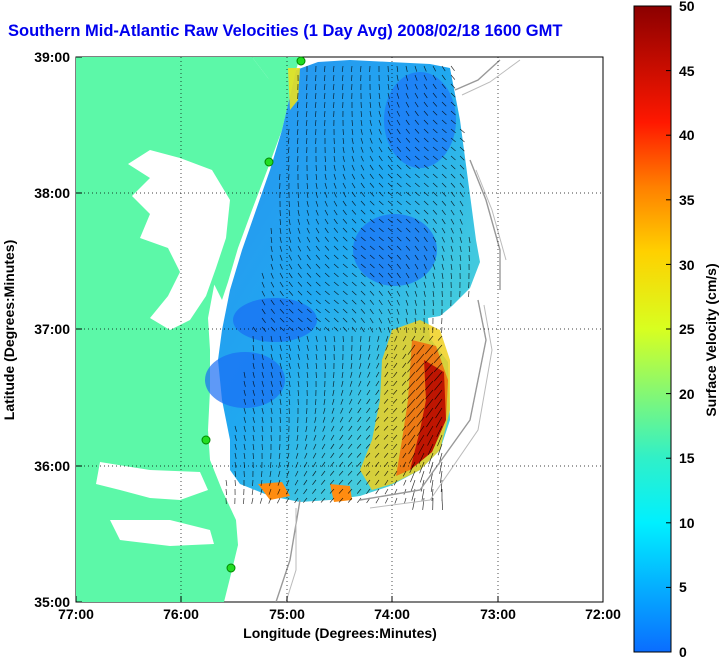  What do you see at coordinates (52, 466) in the screenshot?
I see `y-tick-label: 36:00` at bounding box center [52, 466].